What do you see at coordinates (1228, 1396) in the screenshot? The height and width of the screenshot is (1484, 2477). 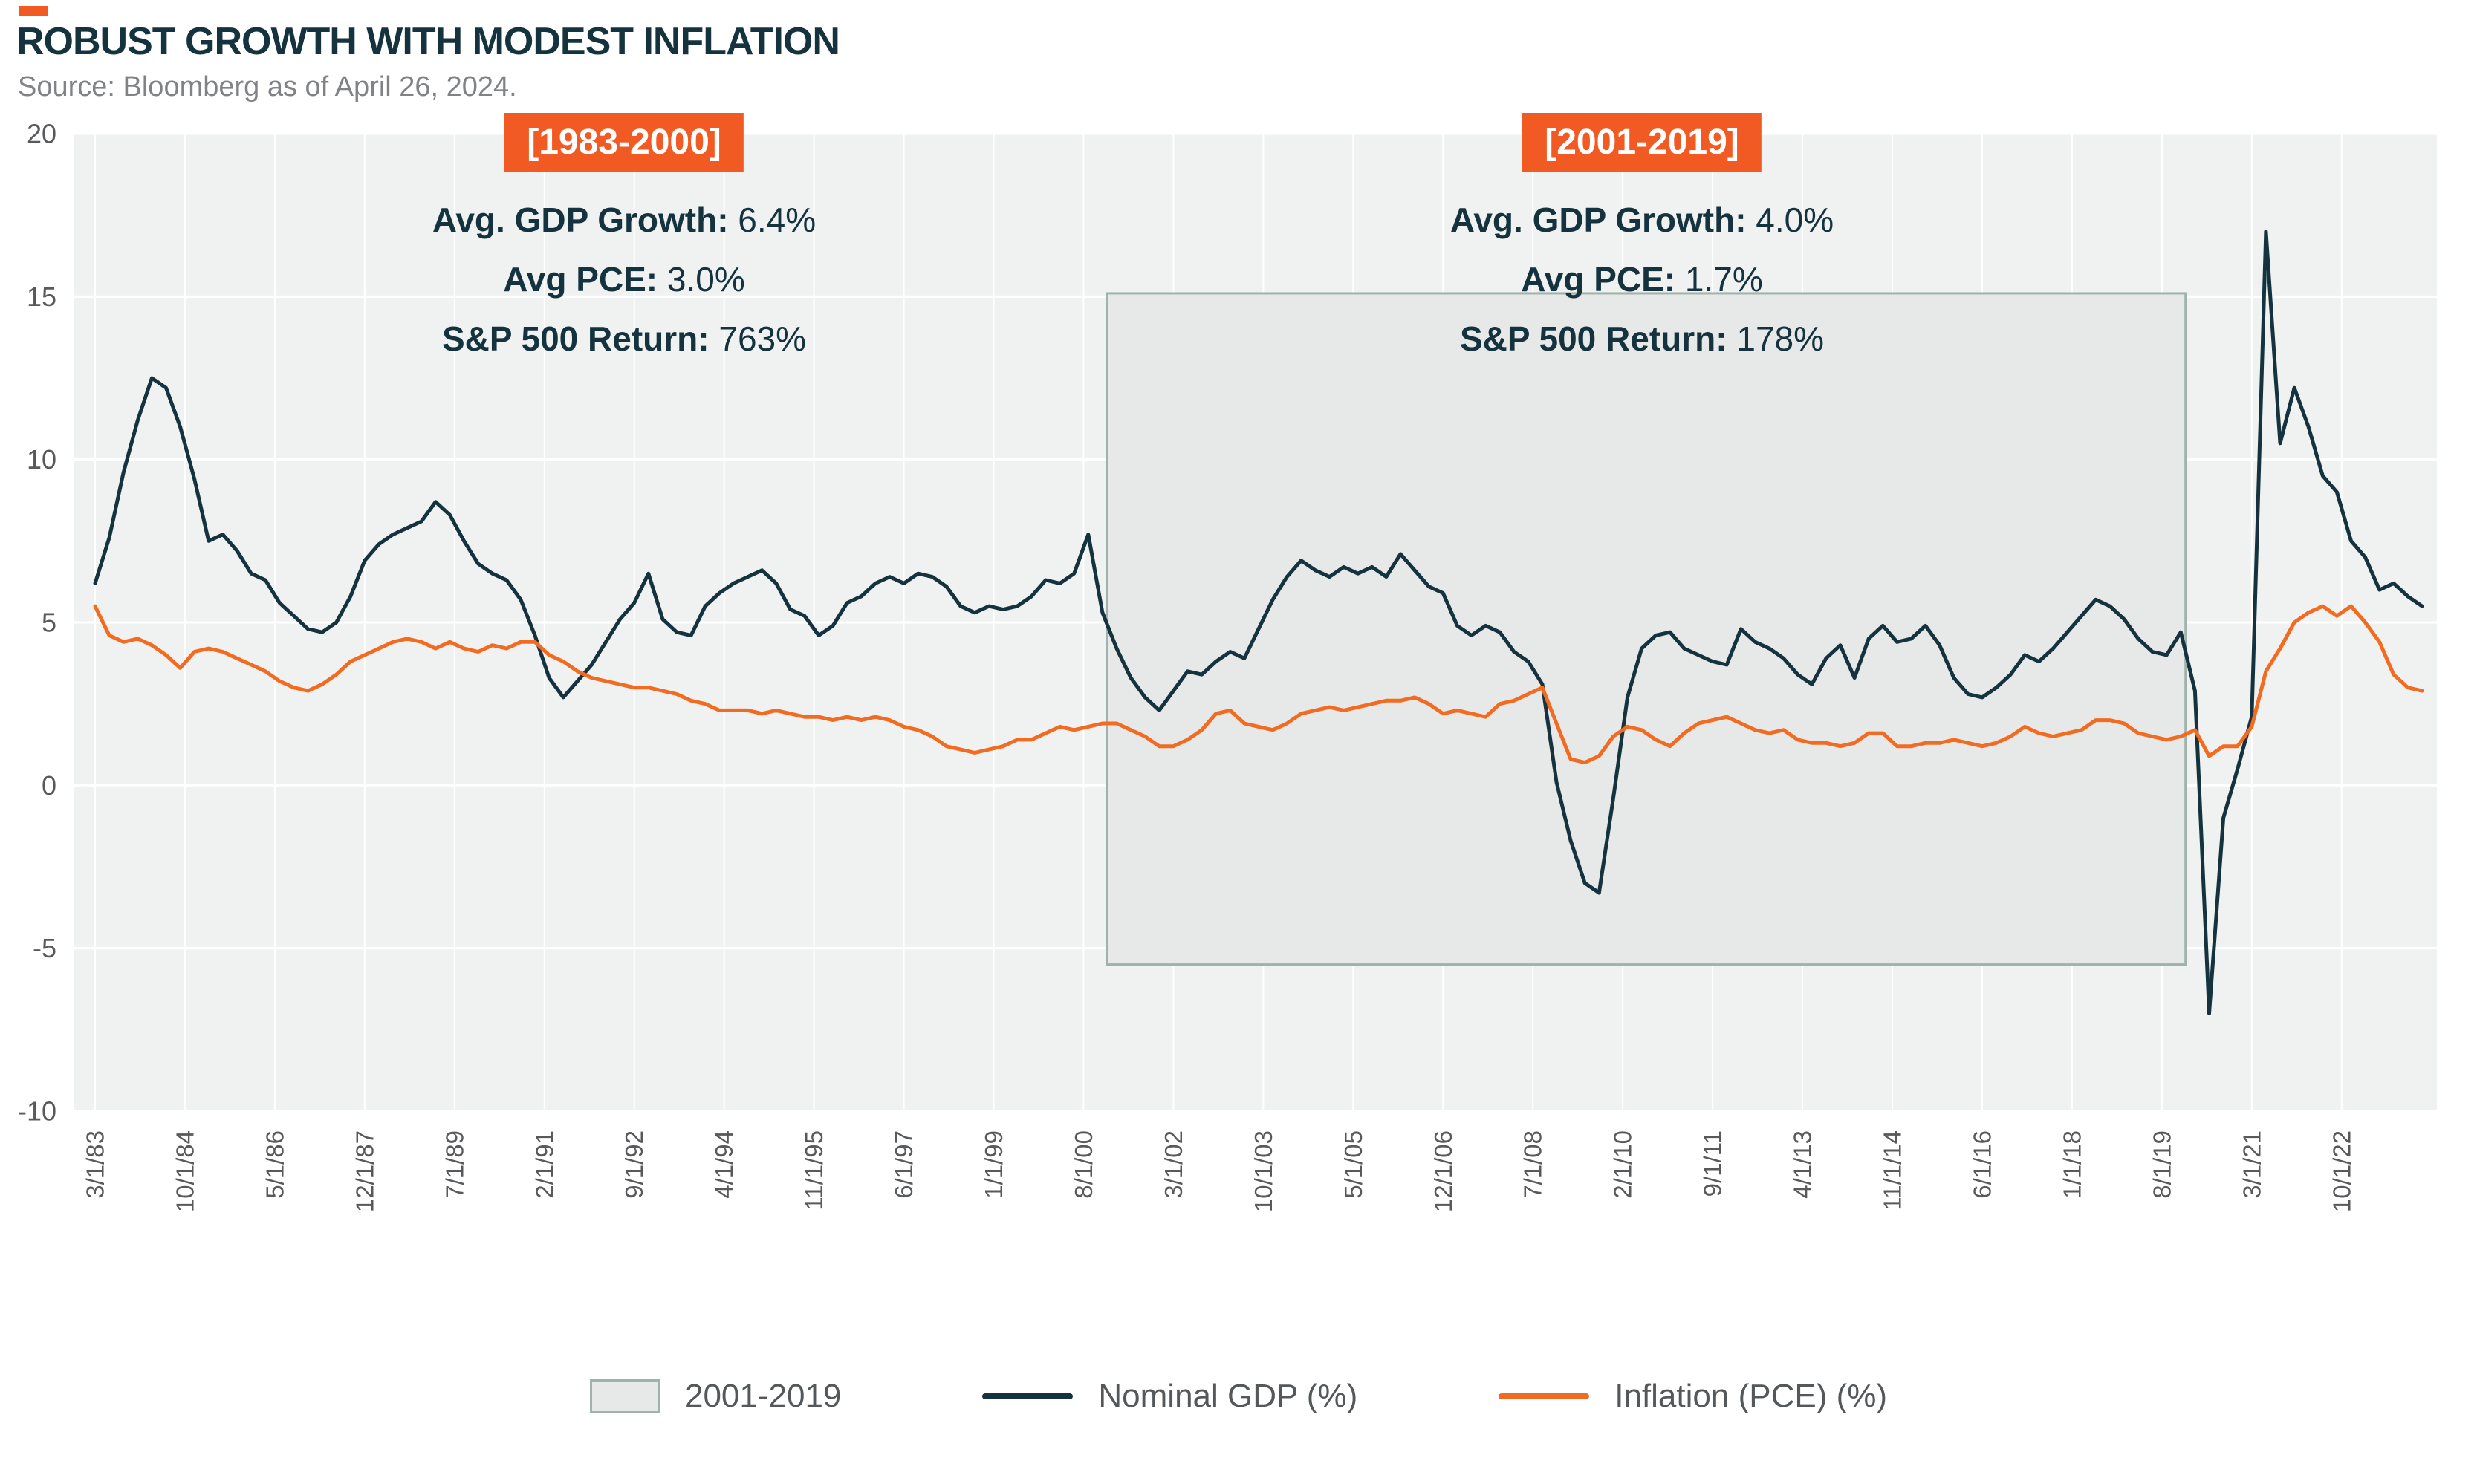 I see `legend-label: Nominal GDP (%)` at bounding box center [1228, 1396].